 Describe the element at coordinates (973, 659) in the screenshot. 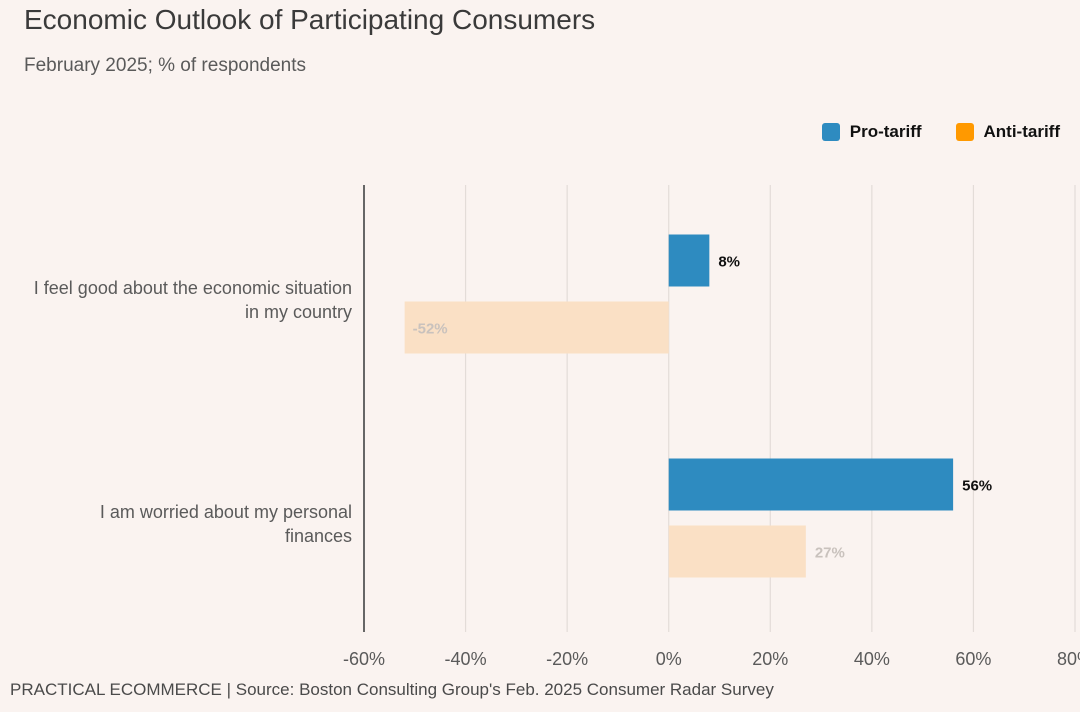

I see `x-tick-label: 60%` at that location.